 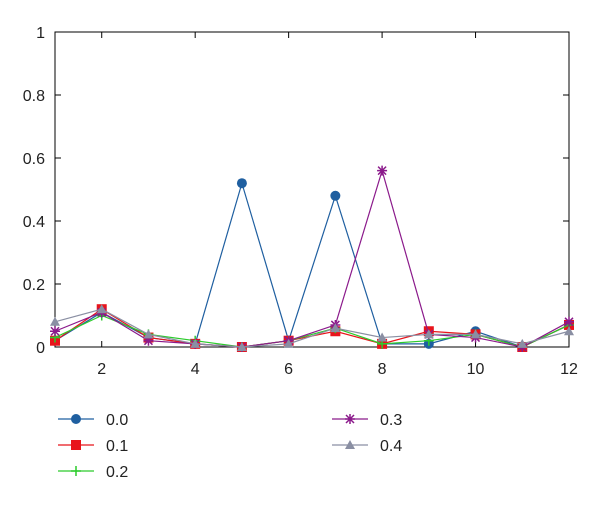 What do you see at coordinates (288, 369) in the screenshot?
I see `x-tick-label: 6` at bounding box center [288, 369].